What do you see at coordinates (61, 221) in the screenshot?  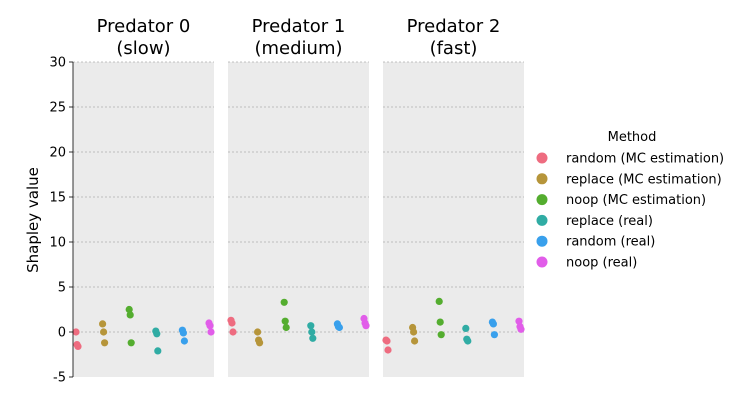 I see `y-axis: -5 0 5 10 15 20 25 30` at bounding box center [61, 221].